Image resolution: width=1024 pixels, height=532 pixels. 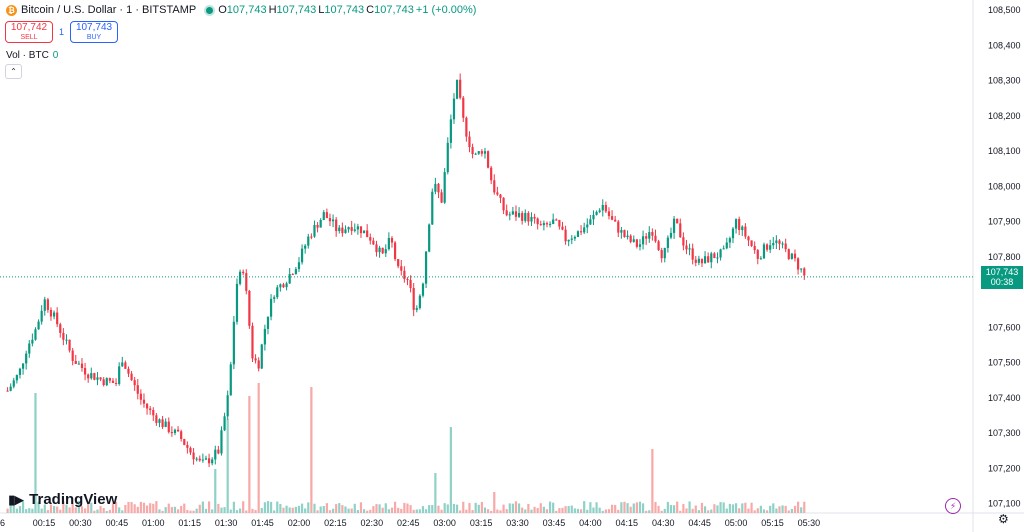 What do you see at coordinates (94, 27) in the screenshot?
I see `buy-price: 107,743` at bounding box center [94, 27].